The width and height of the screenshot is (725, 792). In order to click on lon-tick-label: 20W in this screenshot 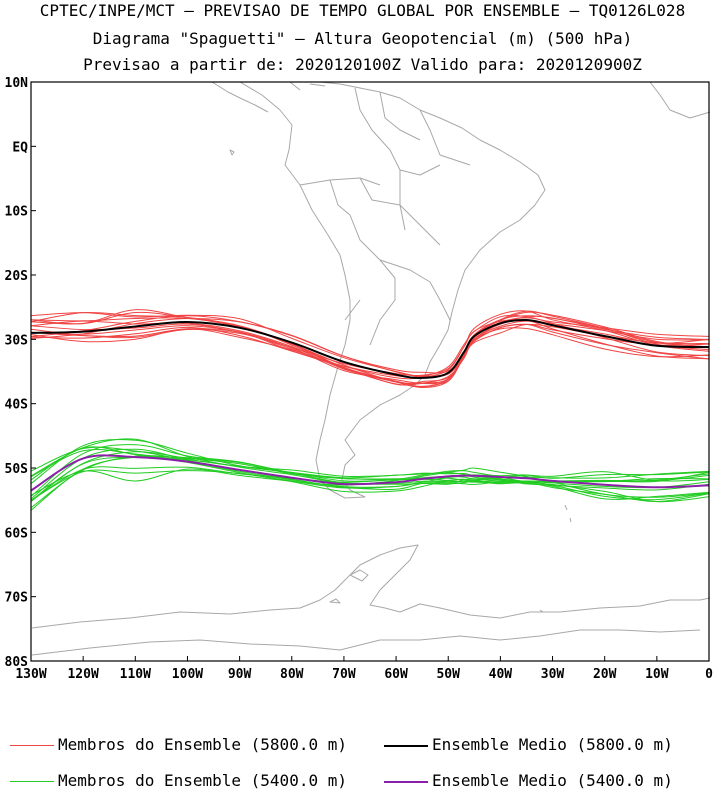, I will do `click(605, 674)`.